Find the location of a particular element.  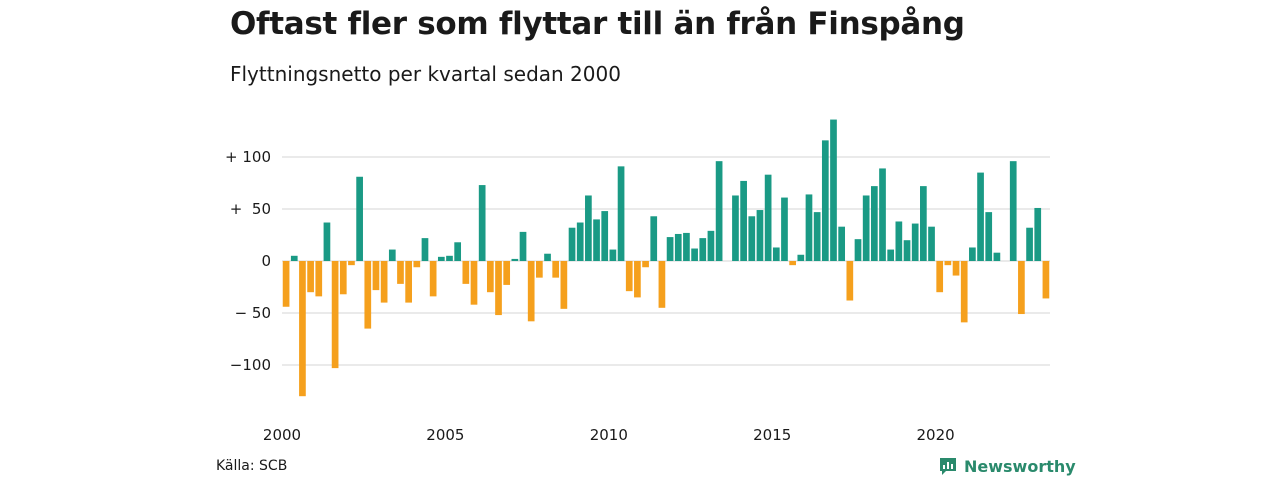

y-tick-label: + 50 is located at coordinates (250, 209).